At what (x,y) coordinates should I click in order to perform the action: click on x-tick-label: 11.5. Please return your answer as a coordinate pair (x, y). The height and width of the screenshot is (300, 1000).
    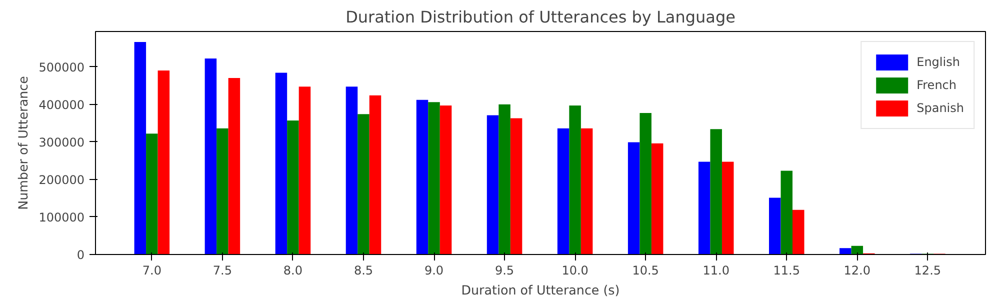
    Looking at the image, I should click on (786, 271).